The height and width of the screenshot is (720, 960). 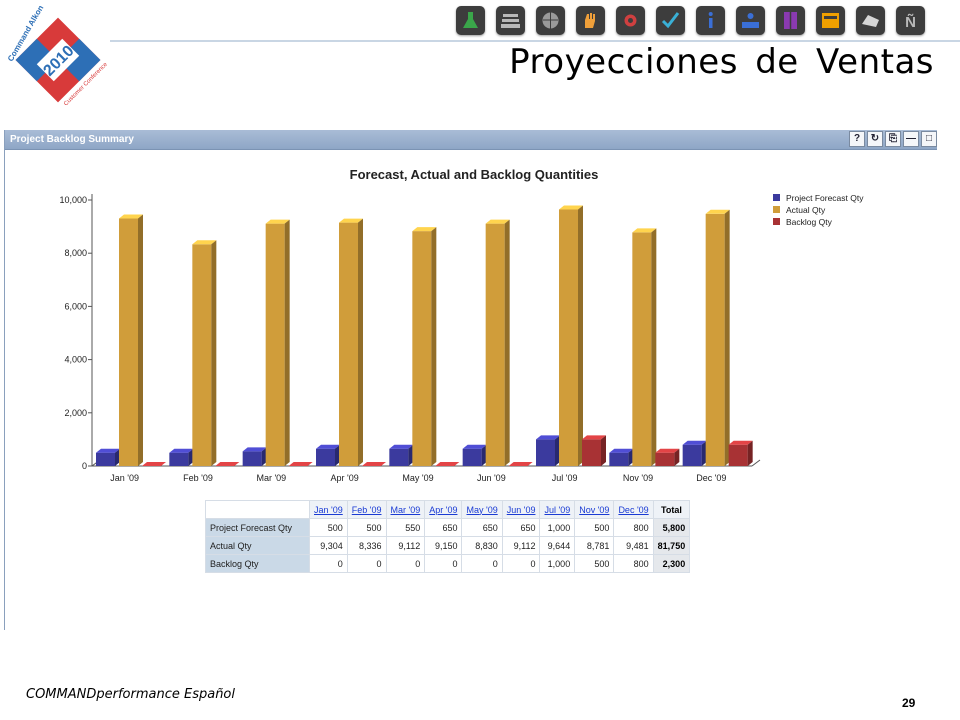 What do you see at coordinates (257, 527) in the screenshot?
I see `row-label: Project Forecast Qty` at bounding box center [257, 527].